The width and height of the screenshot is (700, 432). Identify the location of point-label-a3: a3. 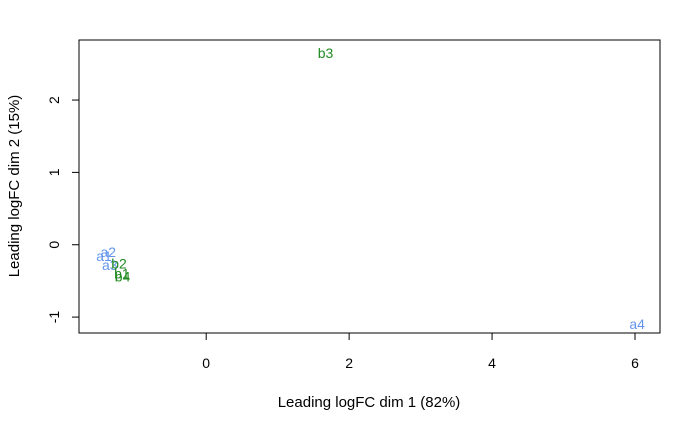
(110, 265).